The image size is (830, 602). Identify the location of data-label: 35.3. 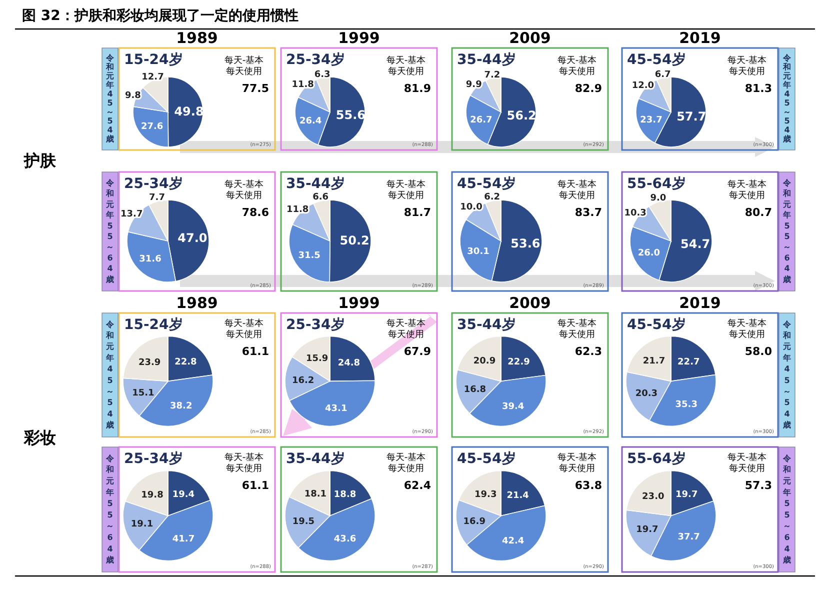
(686, 405).